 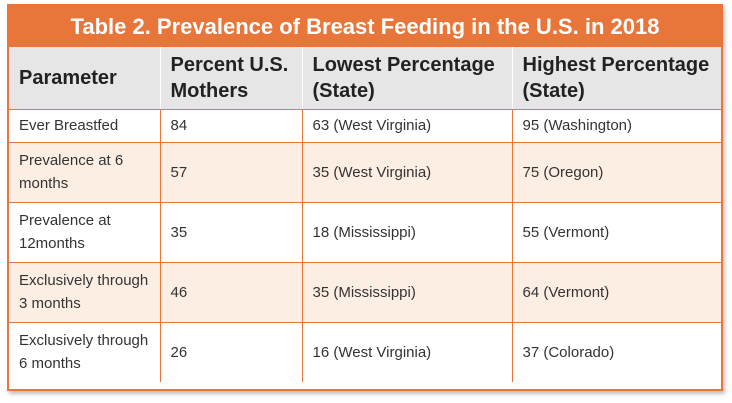 I want to click on cell-lowest: 18 (Mississippi), so click(x=407, y=232).